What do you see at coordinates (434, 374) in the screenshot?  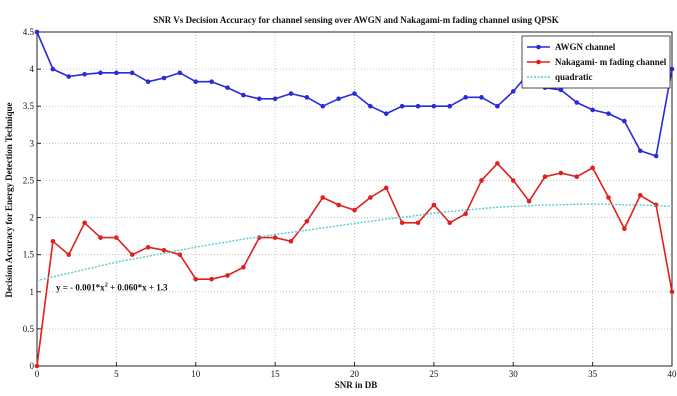 I see `x-tick-label: 25` at bounding box center [434, 374].